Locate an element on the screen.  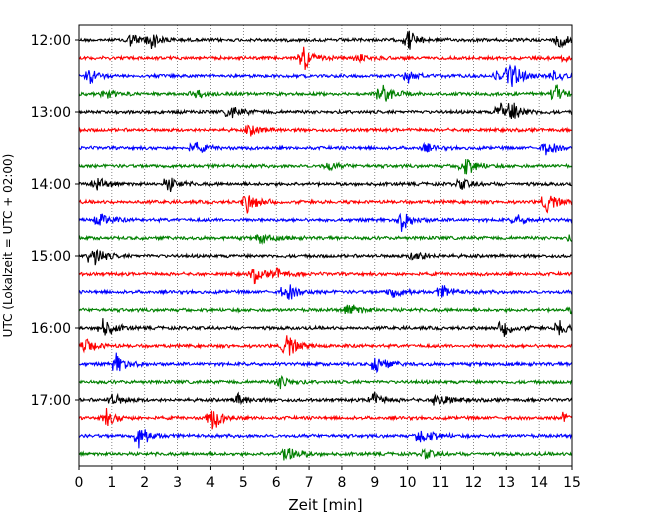
x-tick-label: 1 is located at coordinates (111, 483).